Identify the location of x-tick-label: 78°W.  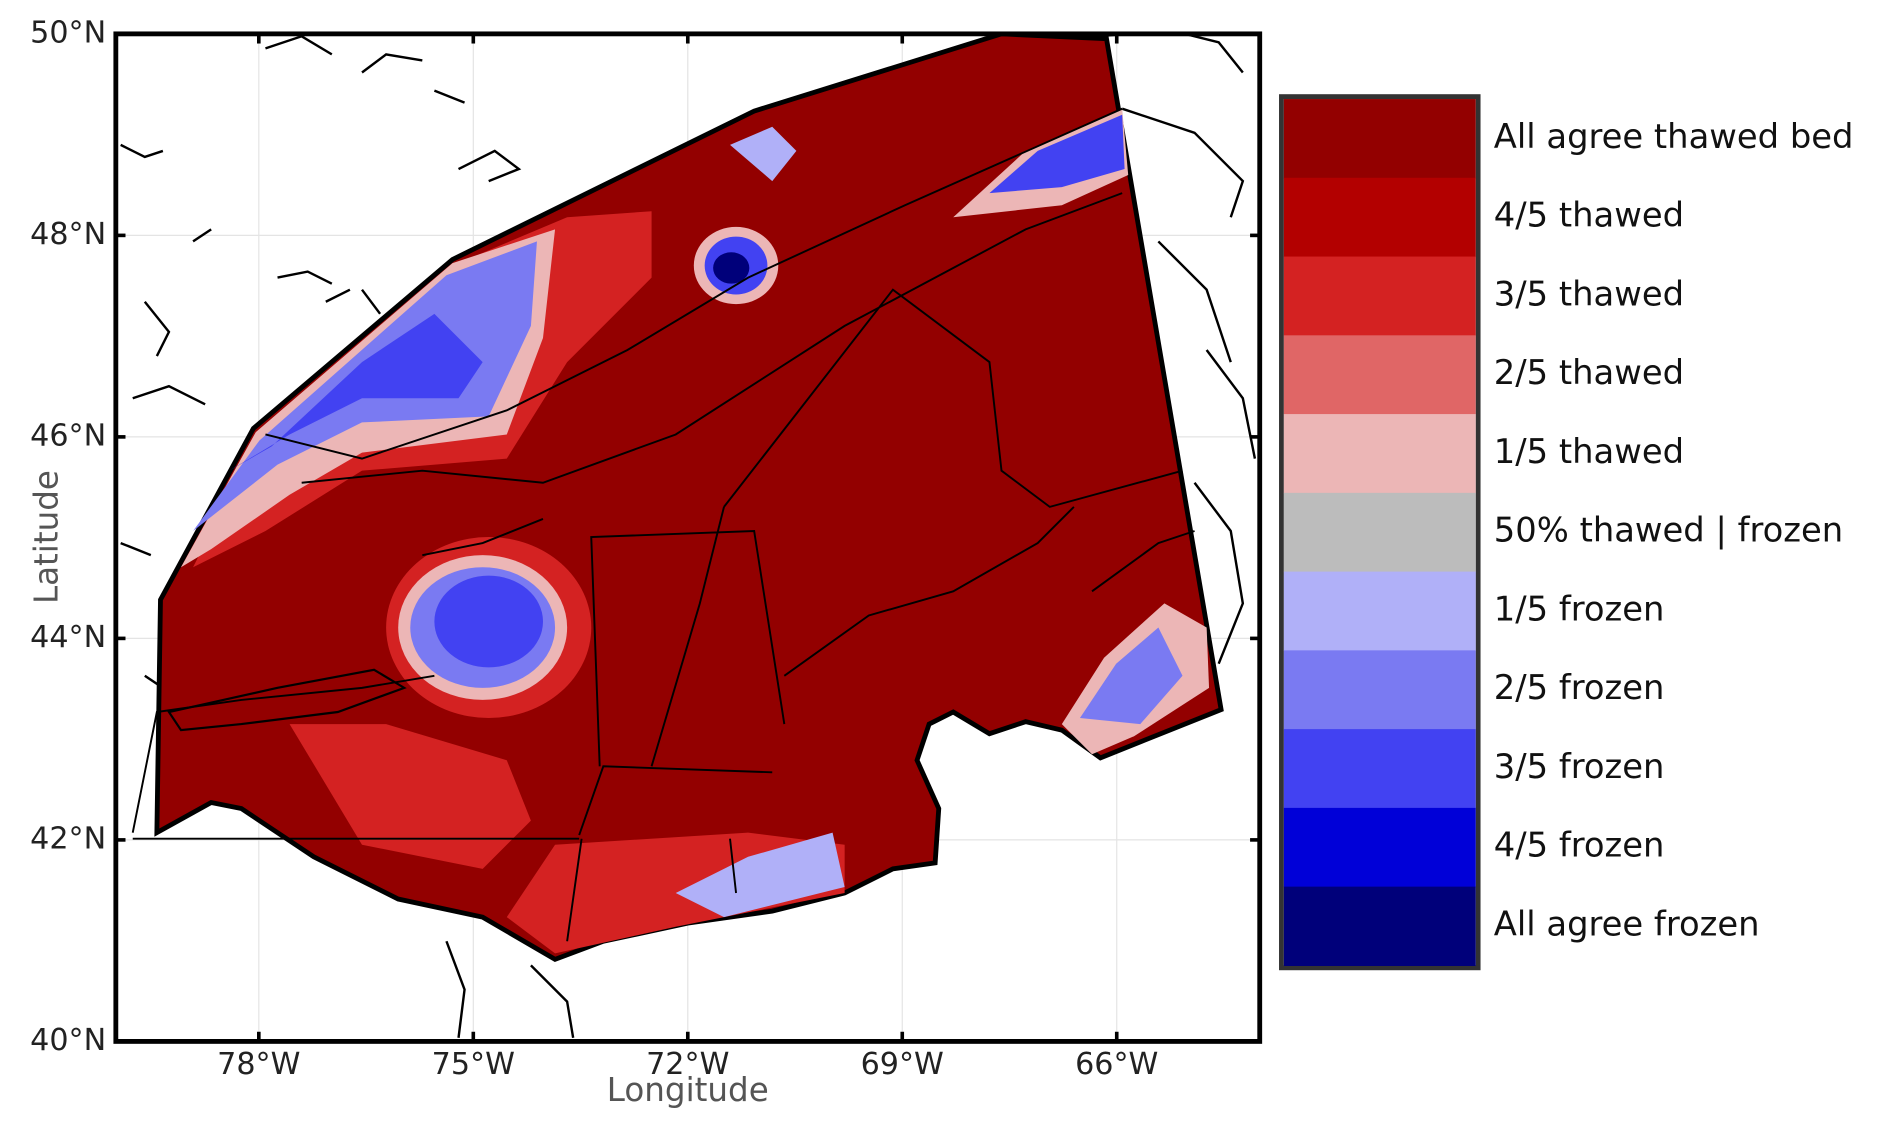
(258, 1064).